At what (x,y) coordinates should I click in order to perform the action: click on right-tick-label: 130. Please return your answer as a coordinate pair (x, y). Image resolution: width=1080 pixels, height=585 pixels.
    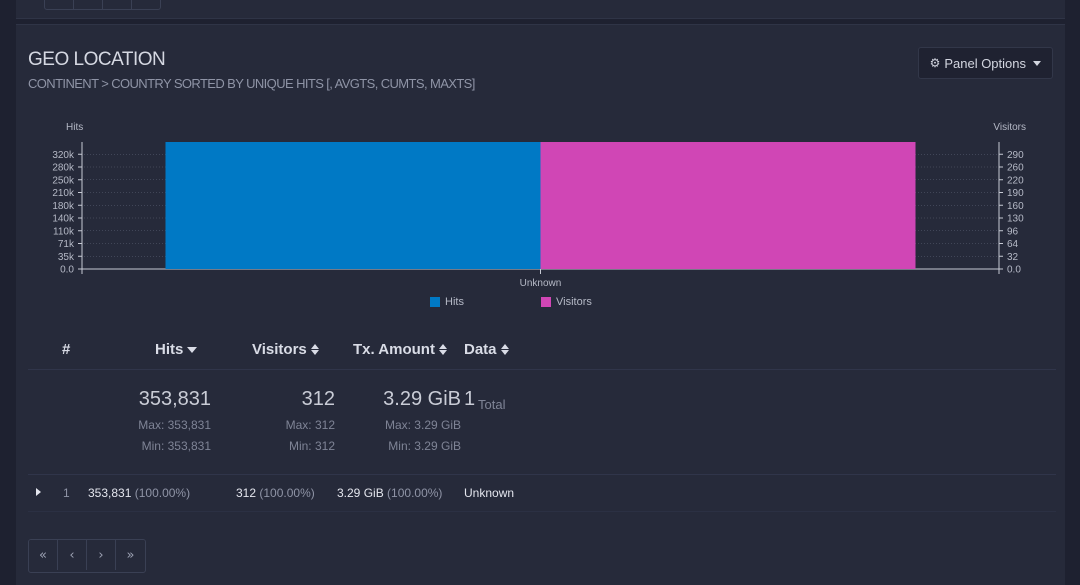
    Looking at the image, I should click on (1015, 219).